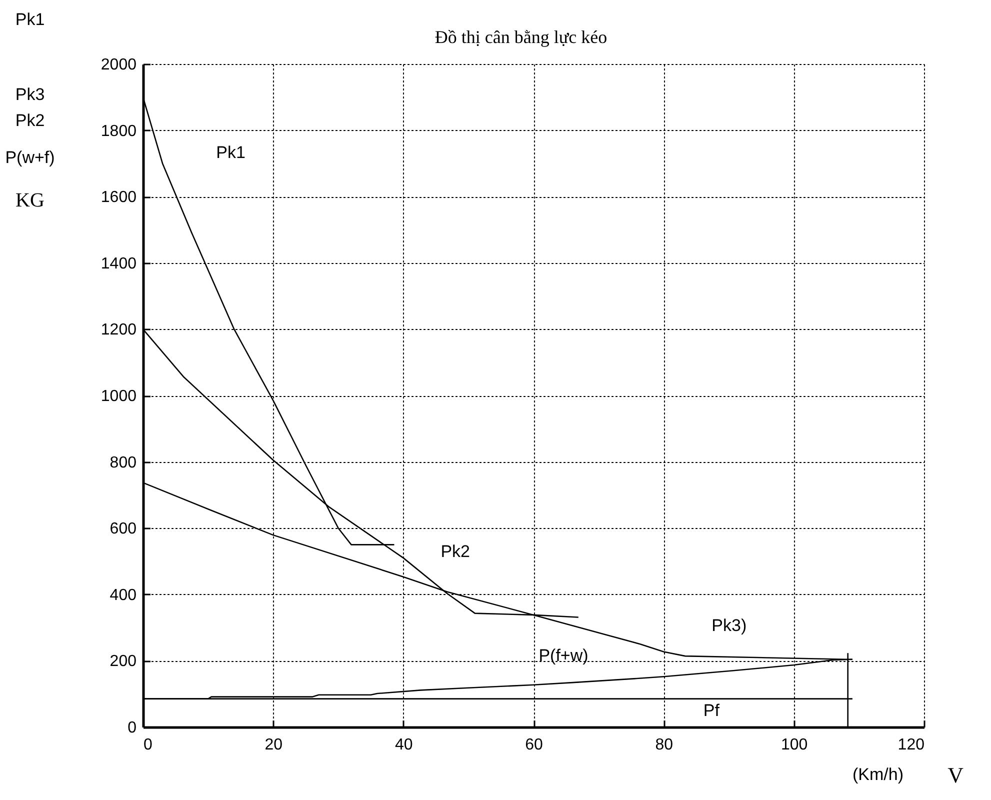 This screenshot has height=800, width=991. What do you see at coordinates (30, 201) in the screenshot?
I see `y-axis-title: KG` at bounding box center [30, 201].